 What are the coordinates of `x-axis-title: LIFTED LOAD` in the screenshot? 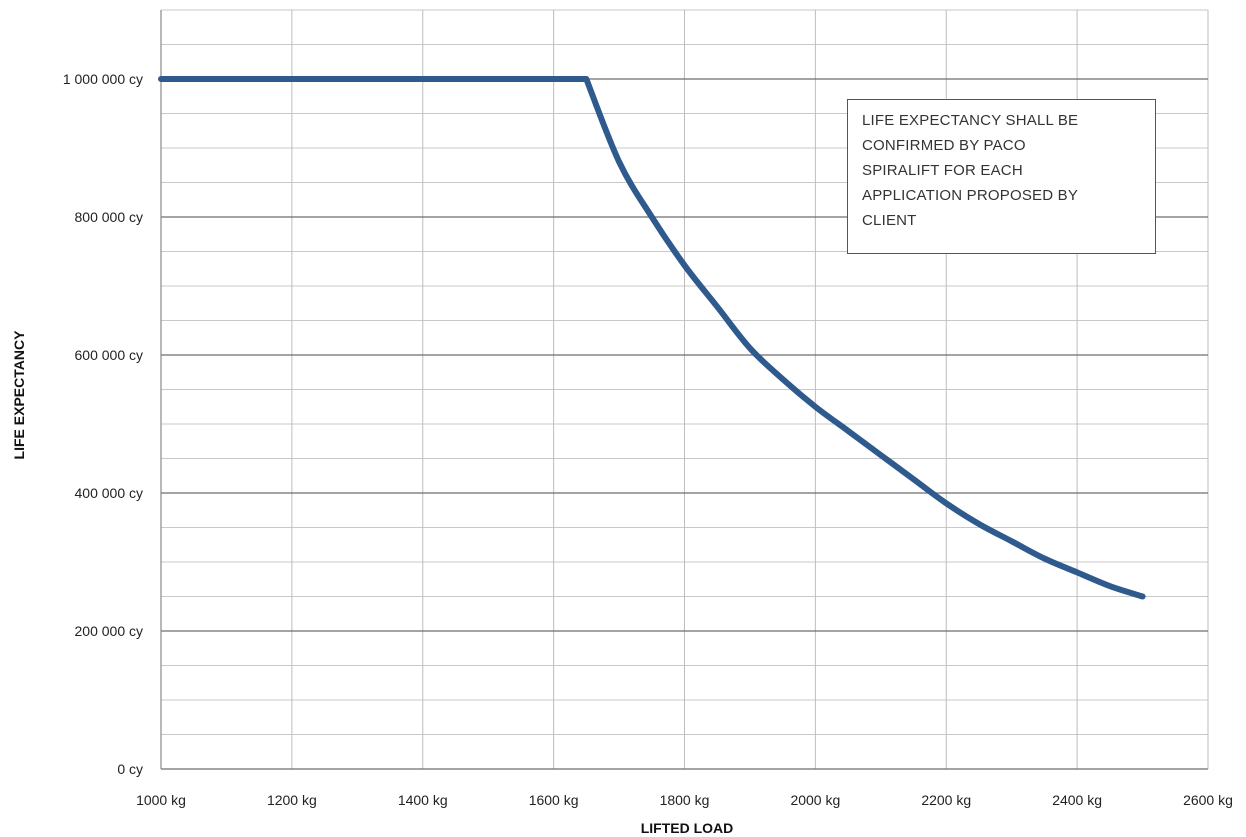 It's located at (687, 828).